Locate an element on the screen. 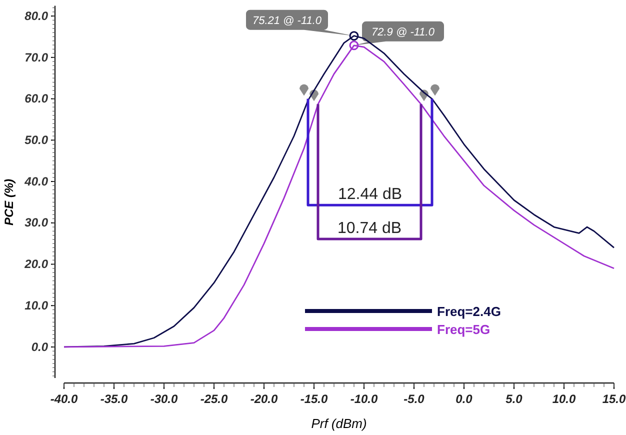 The height and width of the screenshot is (435, 626). x-tick-label: 10.0 is located at coordinates (564, 399).